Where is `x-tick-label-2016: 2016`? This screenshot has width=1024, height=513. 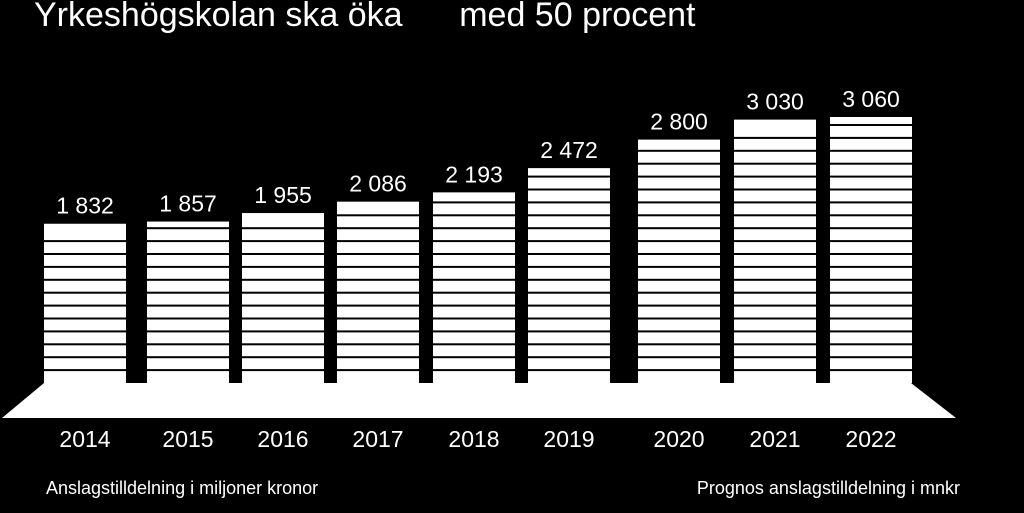
x-tick-label-2016: 2016 is located at coordinates (282, 439).